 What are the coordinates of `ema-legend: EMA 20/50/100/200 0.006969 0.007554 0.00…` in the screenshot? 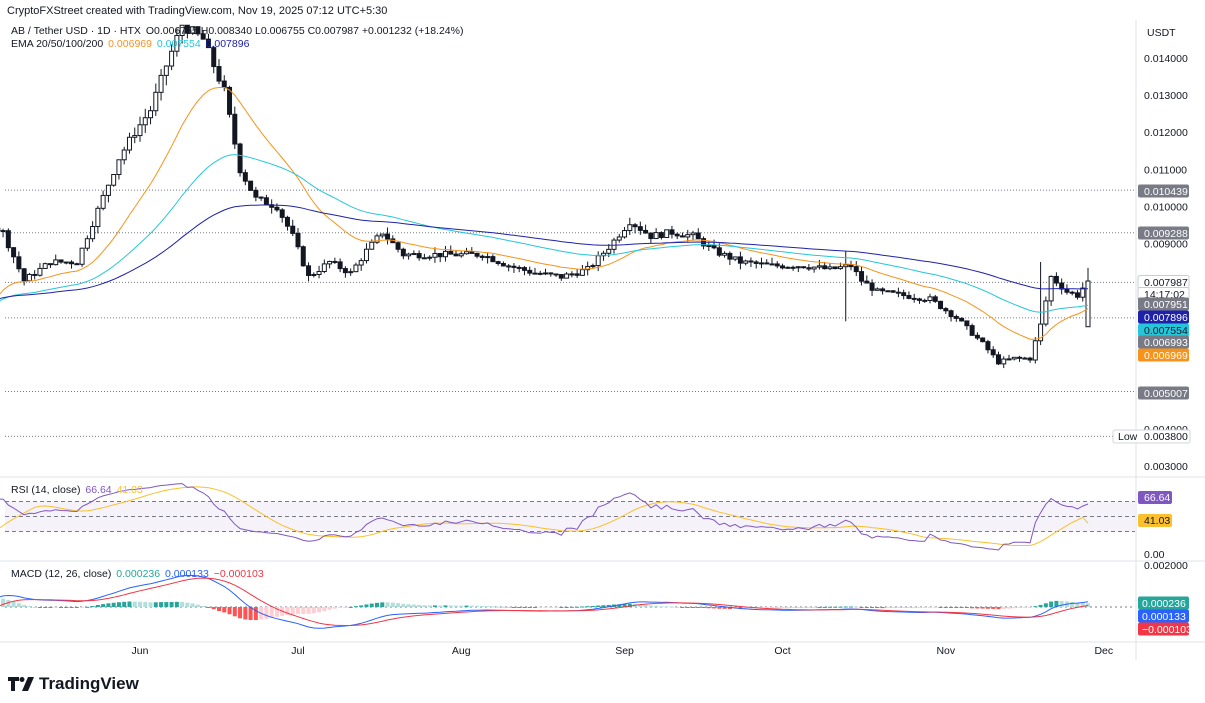 It's located at (131, 44).